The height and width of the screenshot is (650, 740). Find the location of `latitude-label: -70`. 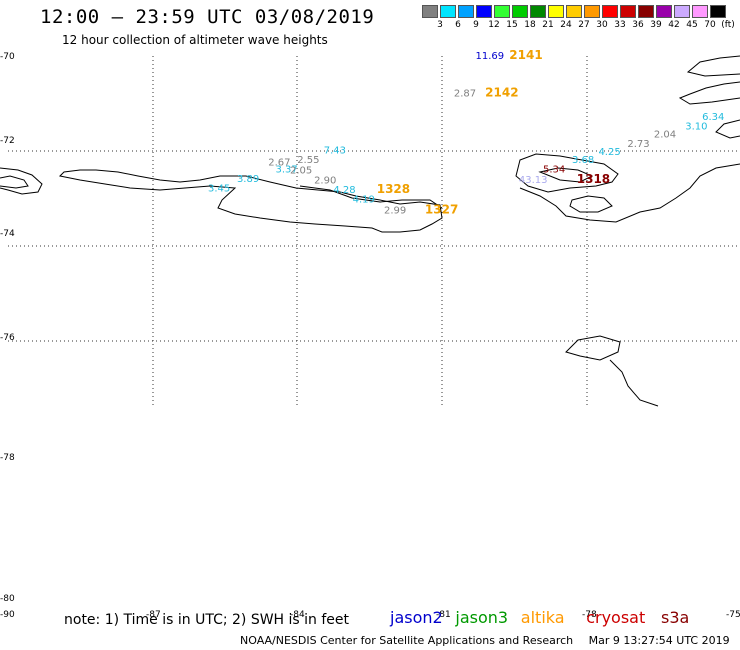

latitude-label: -70 is located at coordinates (7, 57).